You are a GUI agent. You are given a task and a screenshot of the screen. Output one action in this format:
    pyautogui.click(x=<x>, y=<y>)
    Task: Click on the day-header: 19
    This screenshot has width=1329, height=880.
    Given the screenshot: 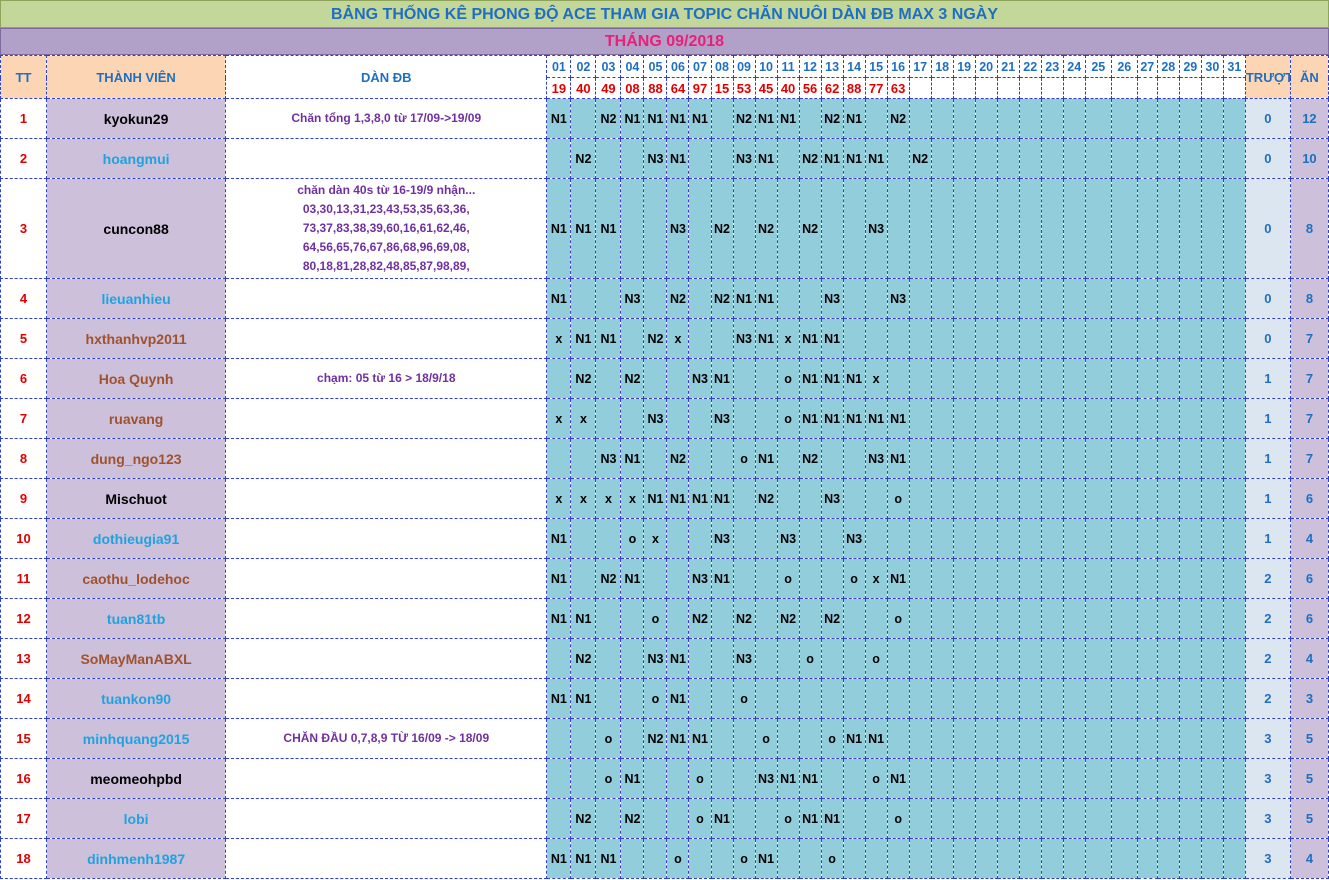 What is the action you would take?
    pyautogui.click(x=964, y=66)
    